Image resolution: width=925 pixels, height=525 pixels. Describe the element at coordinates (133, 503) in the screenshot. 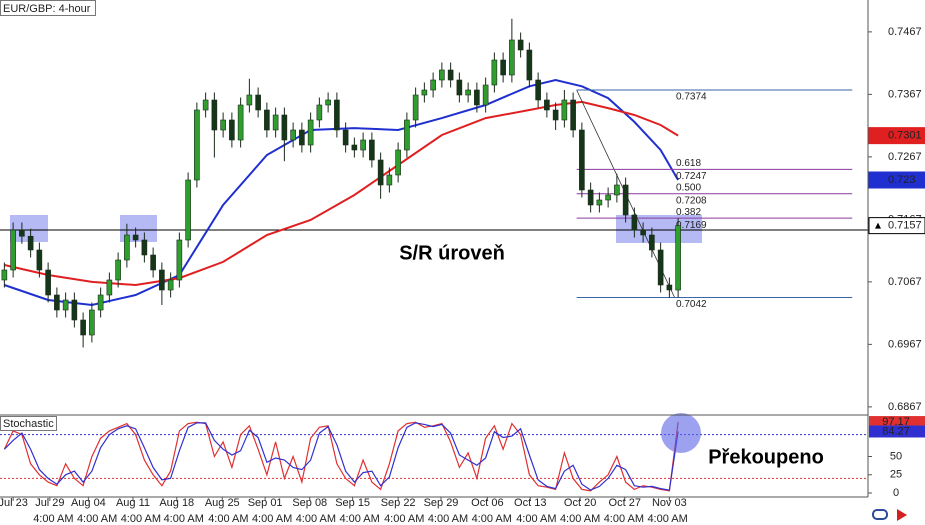

I see `x-tick-label: Aug 11` at that location.